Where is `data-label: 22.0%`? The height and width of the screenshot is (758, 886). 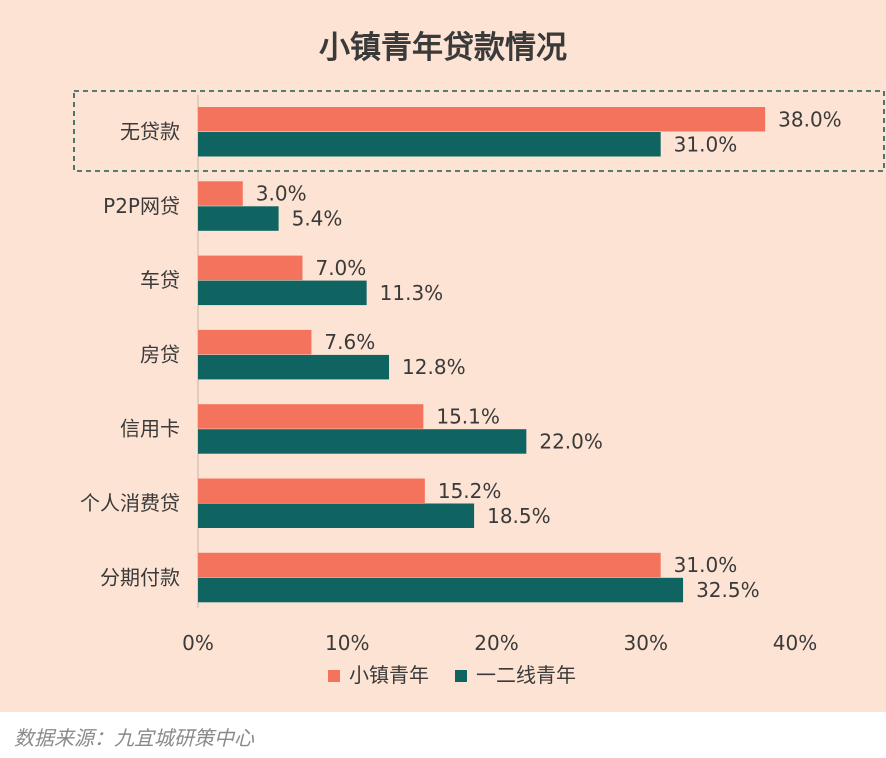 data-label: 22.0% is located at coordinates (571, 441).